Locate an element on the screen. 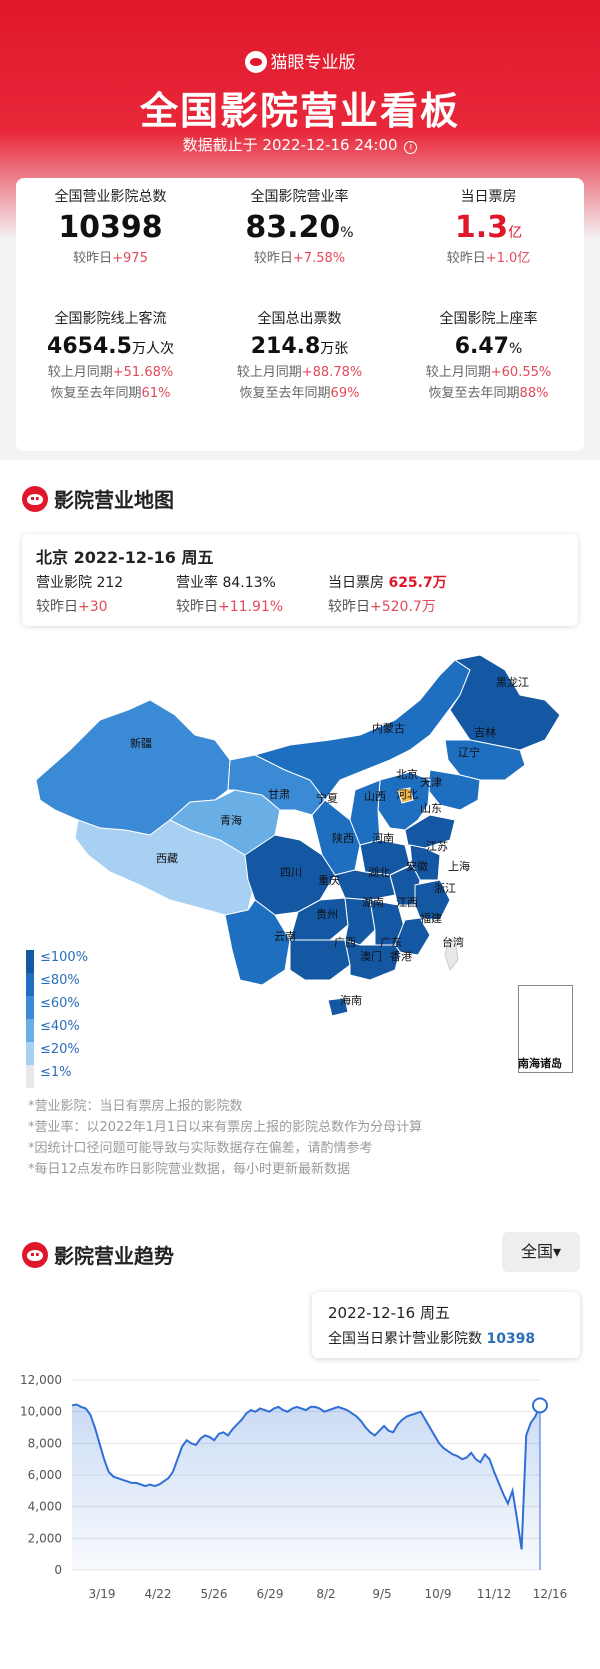 This screenshot has width=600, height=1669. y-tick-label: 6,000 is located at coordinates (45, 1475).